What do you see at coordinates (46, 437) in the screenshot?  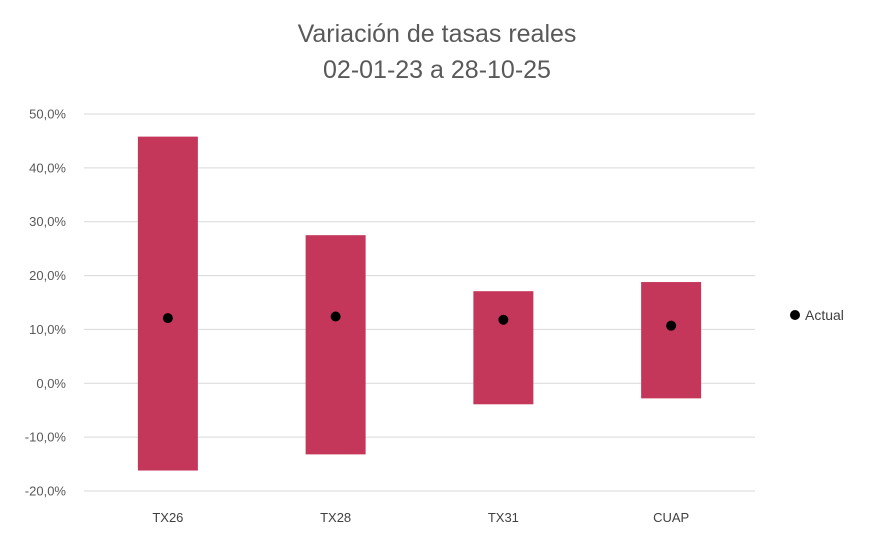 I see `y-tick-label: -10,0%` at bounding box center [46, 437].